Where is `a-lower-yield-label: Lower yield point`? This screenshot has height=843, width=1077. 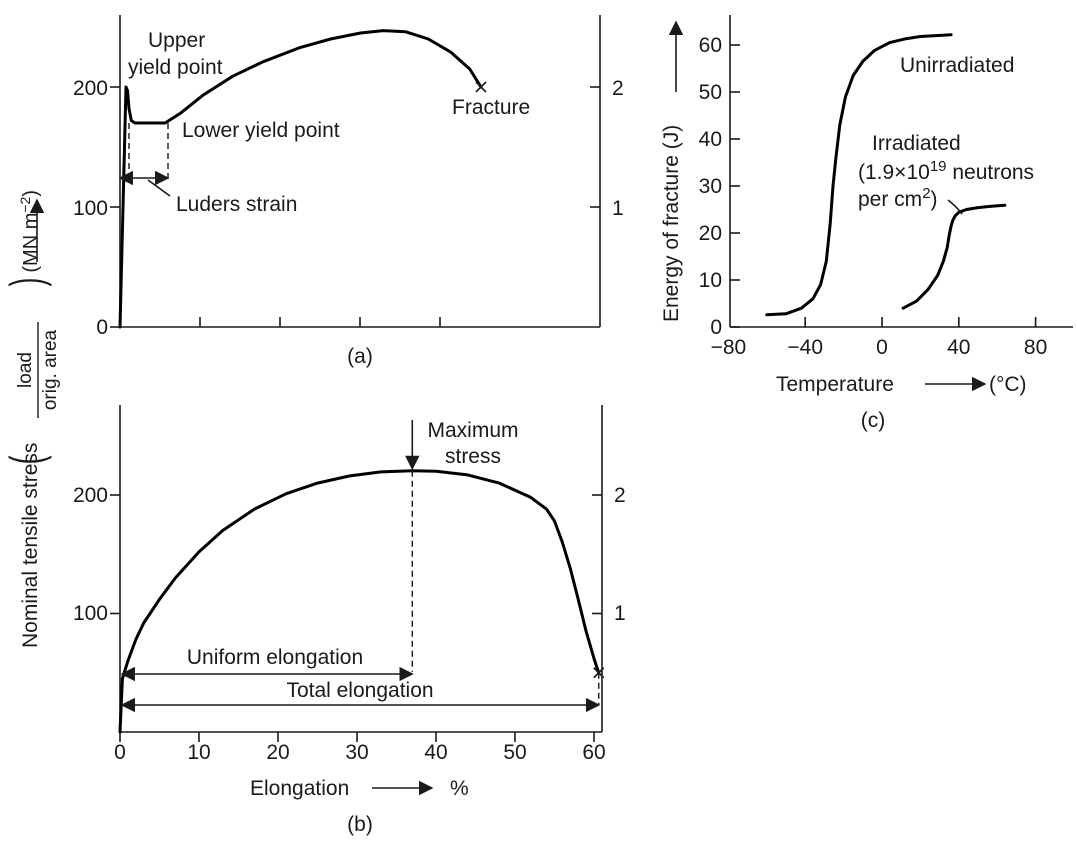 a-lower-yield-label: Lower yield point is located at coordinates (261, 130).